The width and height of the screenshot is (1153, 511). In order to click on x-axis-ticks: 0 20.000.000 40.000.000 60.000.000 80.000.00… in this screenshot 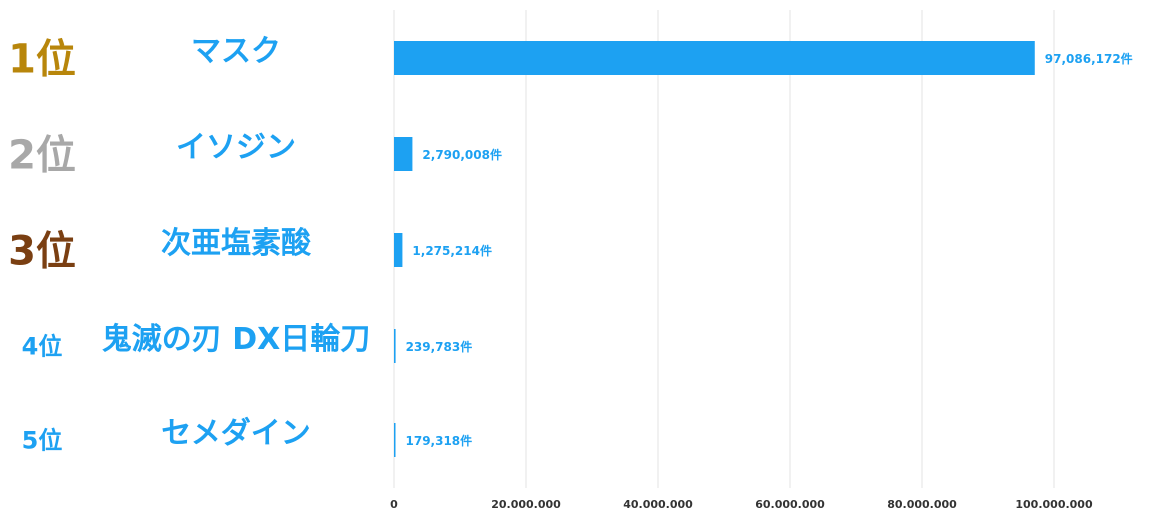, I will do `click(741, 504)`.